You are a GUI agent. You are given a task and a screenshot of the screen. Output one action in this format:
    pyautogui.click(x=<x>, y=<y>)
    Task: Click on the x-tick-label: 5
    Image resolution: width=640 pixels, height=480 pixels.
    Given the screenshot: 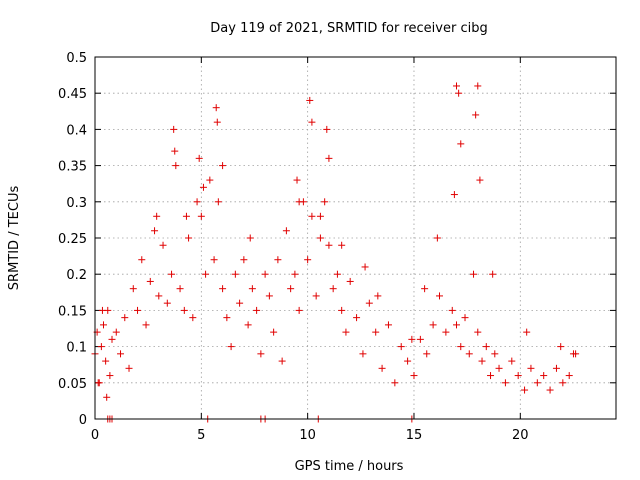 What is the action you would take?
    pyautogui.click(x=201, y=435)
    